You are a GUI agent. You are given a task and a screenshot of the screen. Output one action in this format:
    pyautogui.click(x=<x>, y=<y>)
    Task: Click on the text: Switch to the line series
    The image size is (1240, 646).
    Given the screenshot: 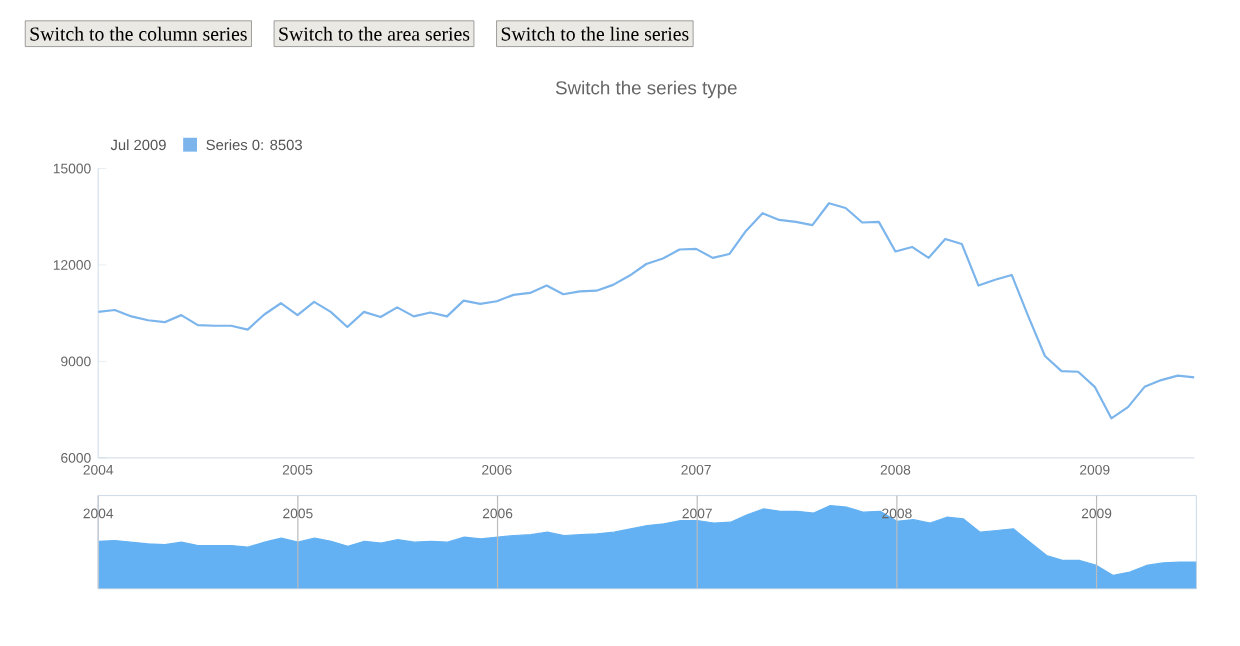 What is the action you would take?
    pyautogui.click(x=595, y=33)
    